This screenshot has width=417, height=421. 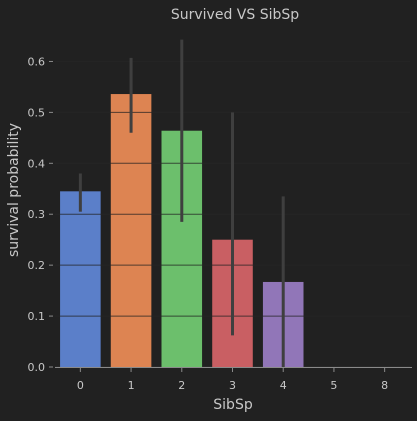 What do you see at coordinates (37, 163) in the screenshot?
I see `y-tick-label: 0.4` at bounding box center [37, 163].